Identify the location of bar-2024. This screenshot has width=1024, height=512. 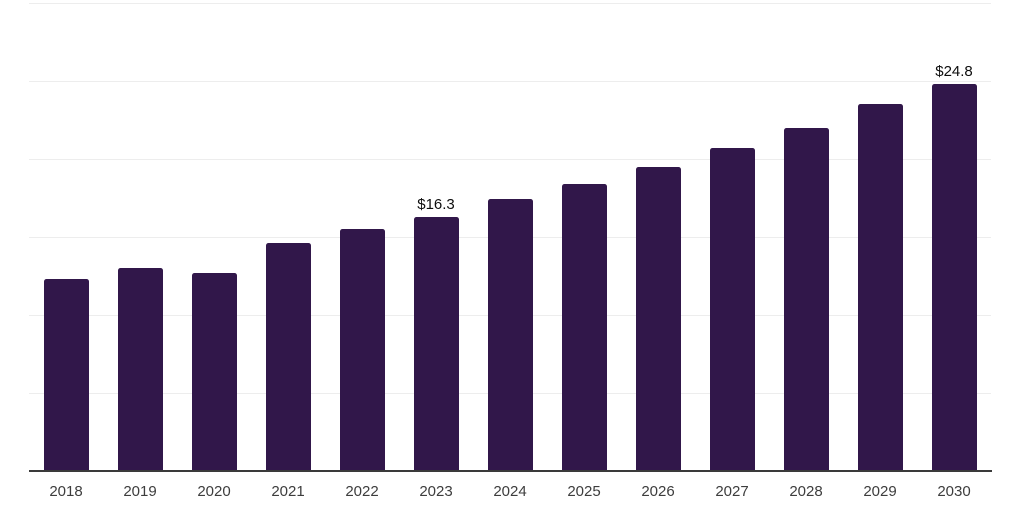
(510, 335).